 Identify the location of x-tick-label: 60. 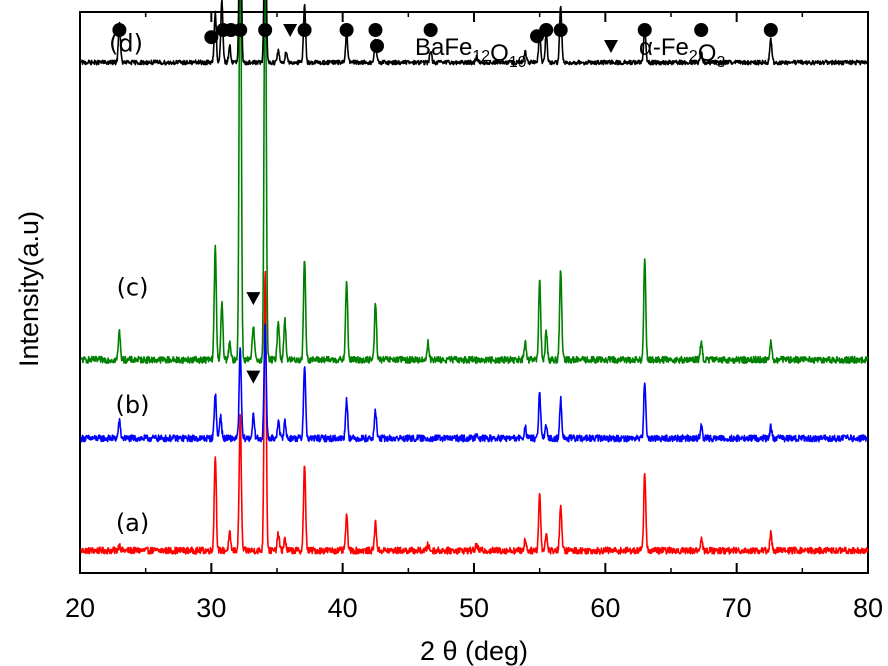
(605, 608).